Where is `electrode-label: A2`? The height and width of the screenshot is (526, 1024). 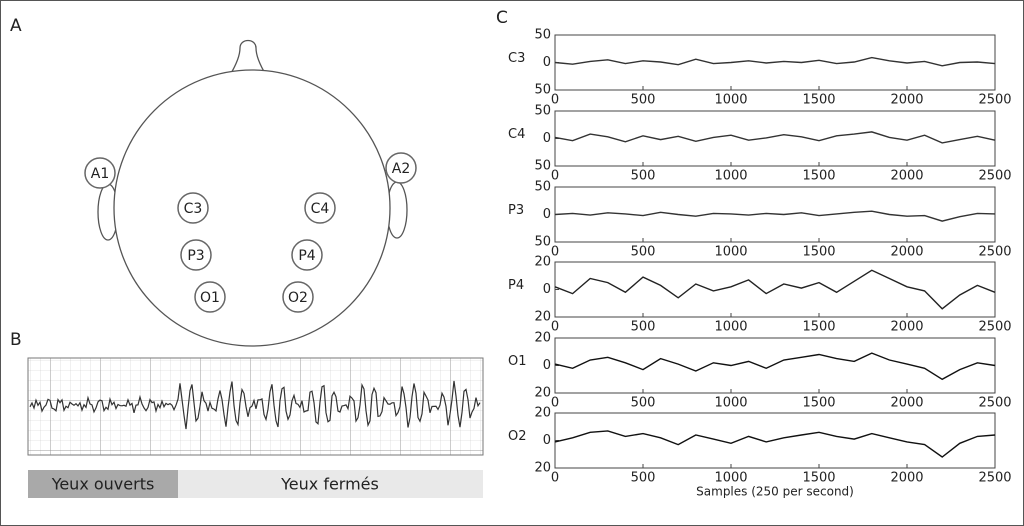 electrode-label: A2 is located at coordinates (401, 169).